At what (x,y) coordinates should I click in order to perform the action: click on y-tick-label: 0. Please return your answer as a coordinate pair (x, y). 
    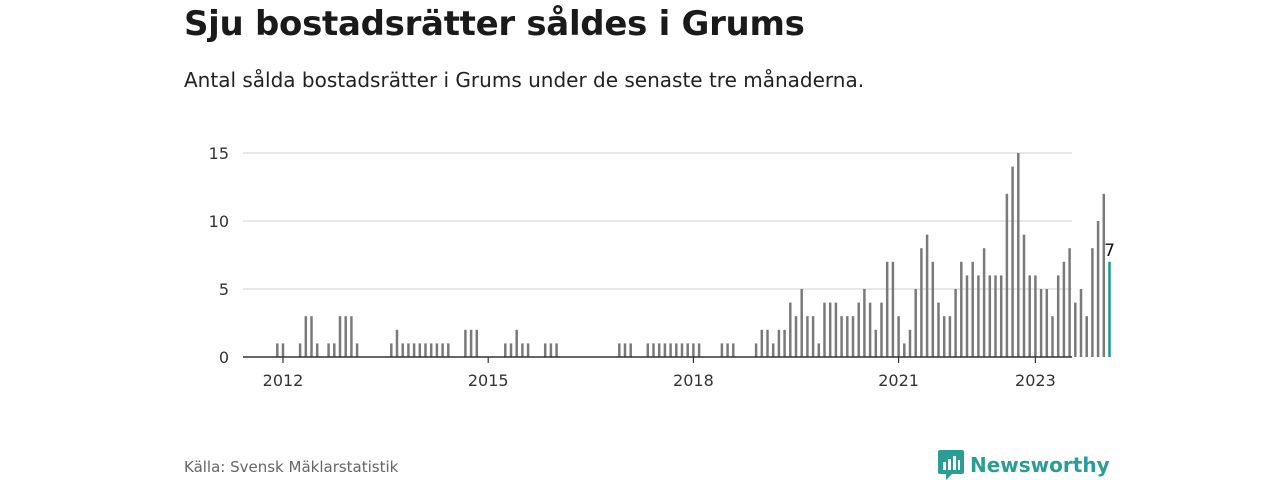
    Looking at the image, I should click on (224, 357).